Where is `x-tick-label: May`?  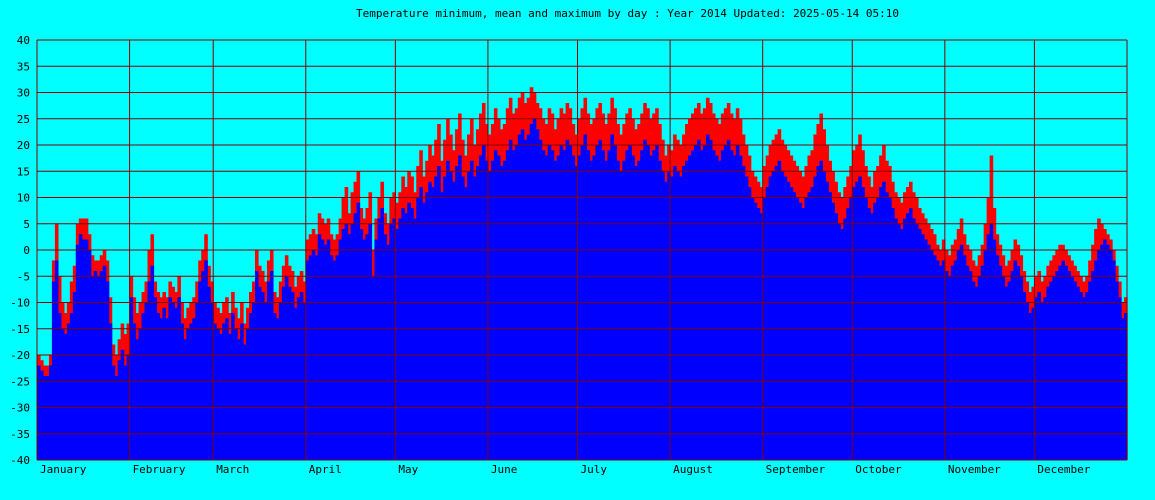
x-tick-label: May is located at coordinates (408, 469).